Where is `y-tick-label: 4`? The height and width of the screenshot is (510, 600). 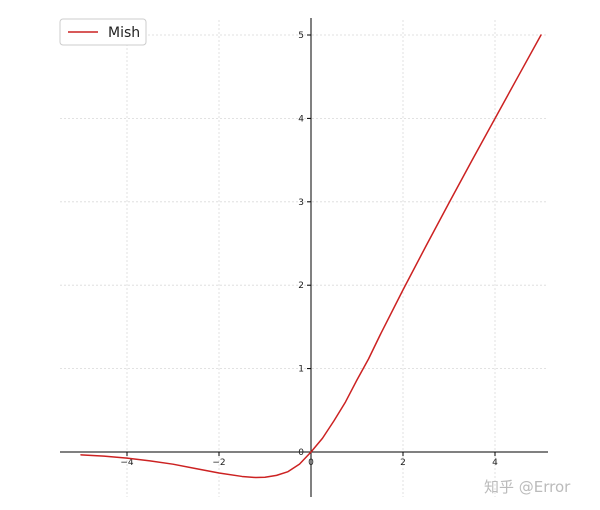 y-tick-label: 4 is located at coordinates (301, 119).